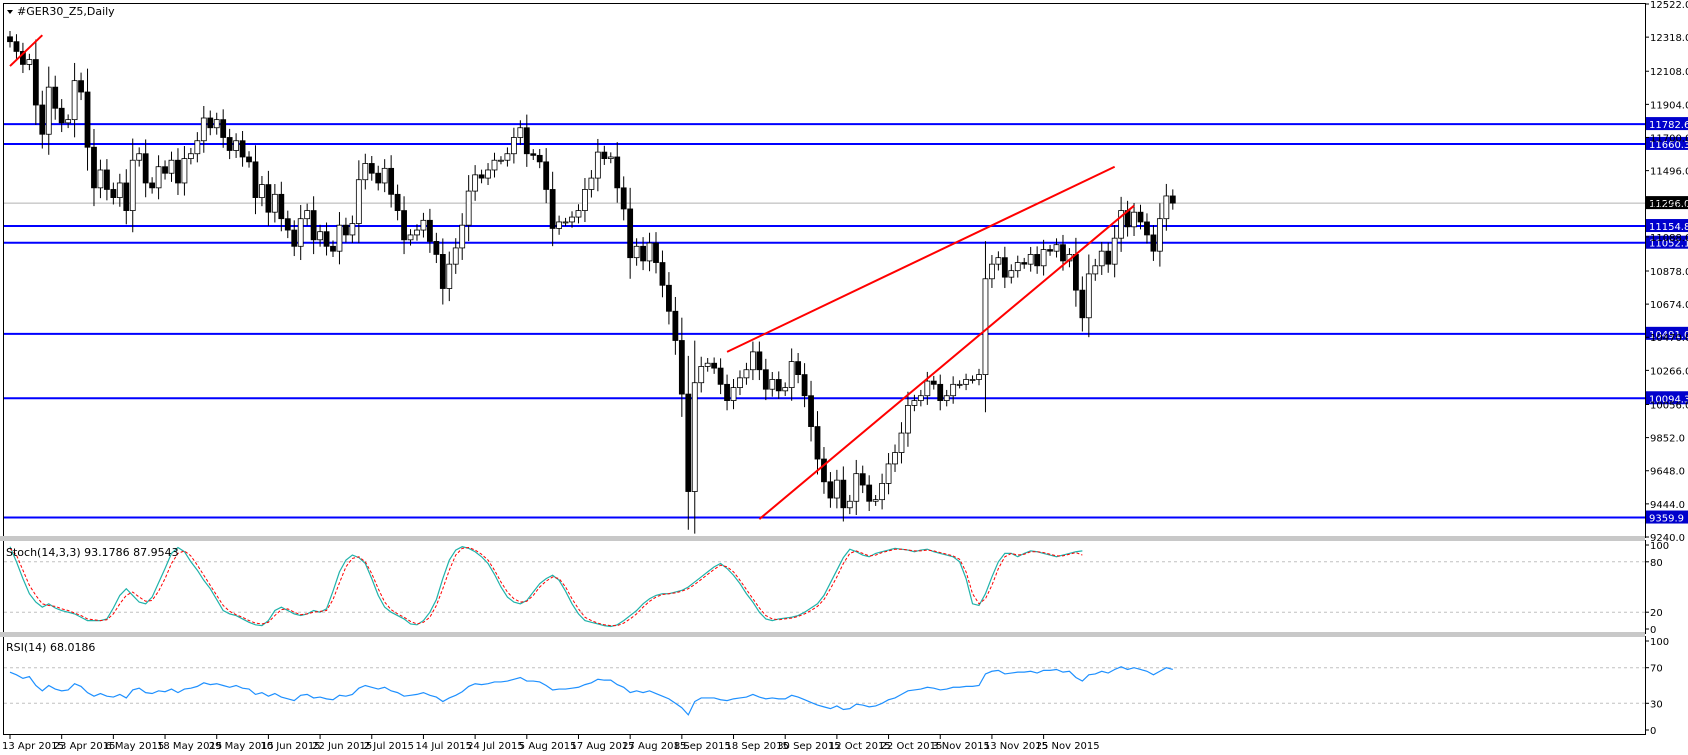 The image size is (1688, 755). Describe the element at coordinates (189, 746) in the screenshot. I see `time-tick-label: 18 May 2015` at that location.